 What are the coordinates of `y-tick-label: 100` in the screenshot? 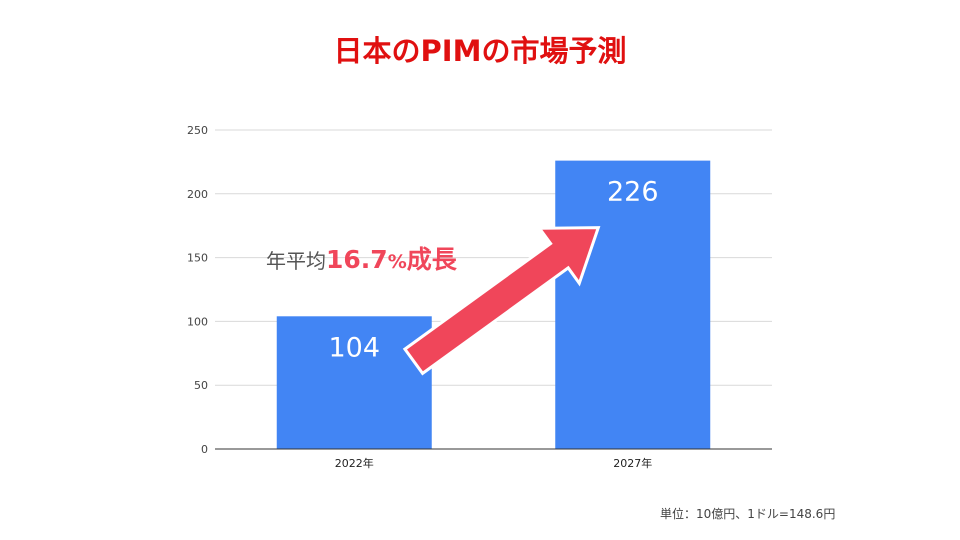 It's located at (197, 321).